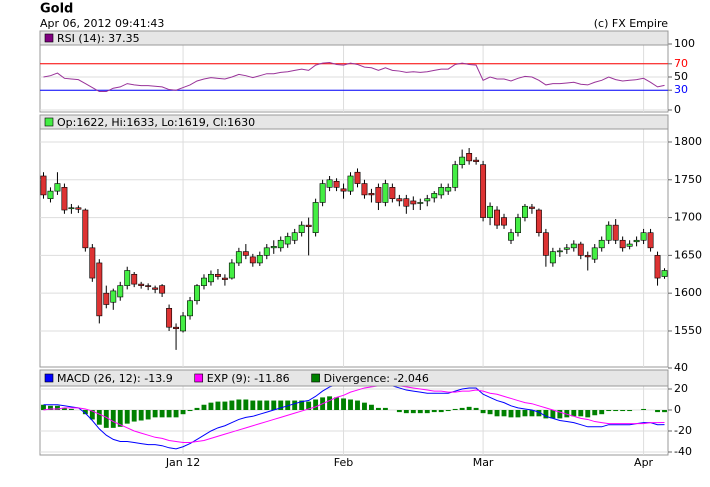 This screenshot has width=710, height=487. I want to click on x-tick-label: Jan 12, so click(182, 462).